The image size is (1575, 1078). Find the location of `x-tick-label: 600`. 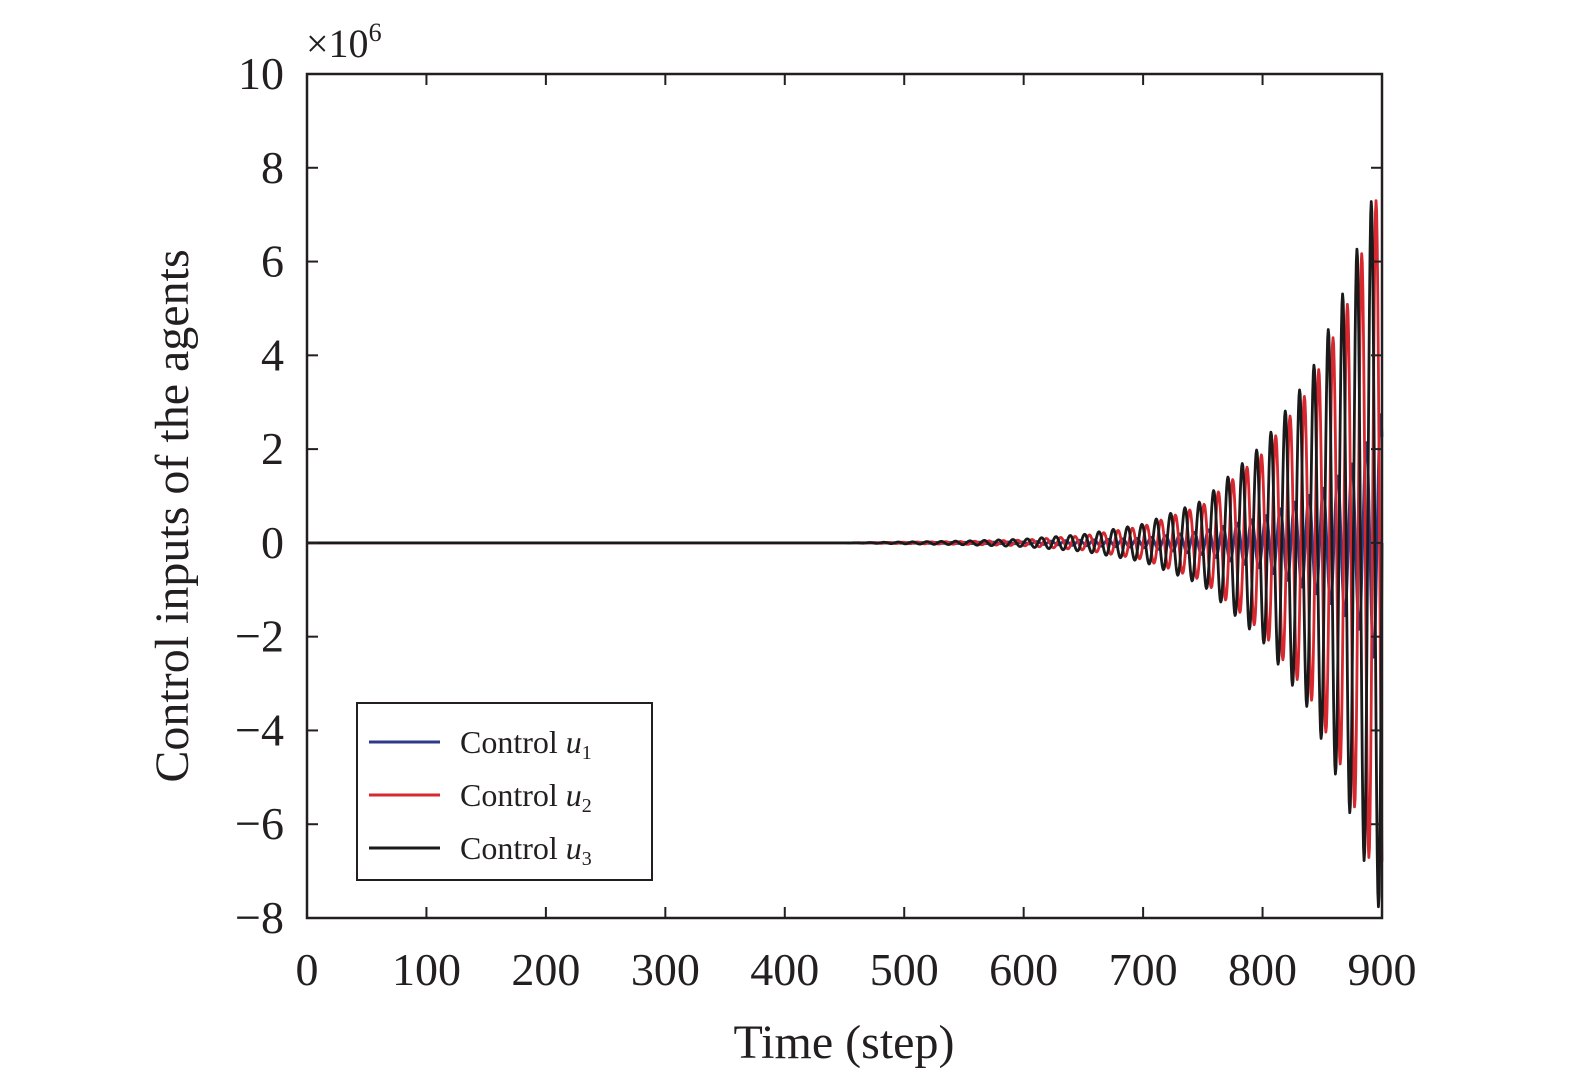

x-tick-label: 600 is located at coordinates (1023, 969).